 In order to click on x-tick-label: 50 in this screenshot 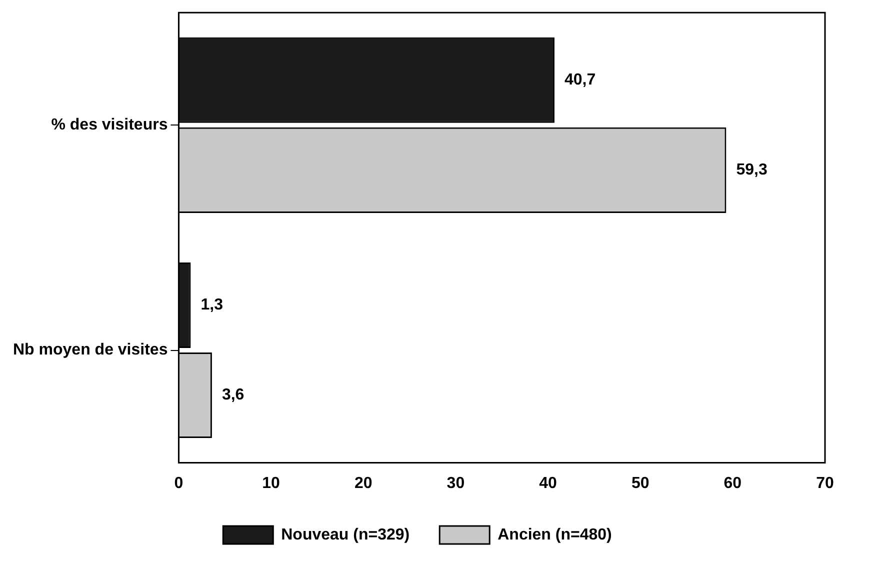, I will do `click(640, 483)`.